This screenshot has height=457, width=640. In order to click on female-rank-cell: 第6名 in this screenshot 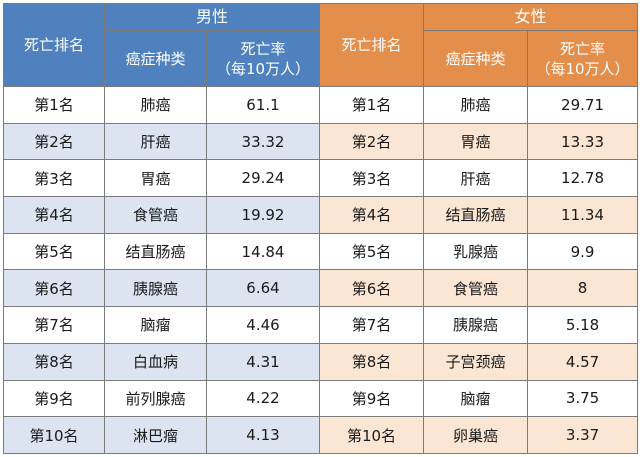, I will do `click(372, 288)`.